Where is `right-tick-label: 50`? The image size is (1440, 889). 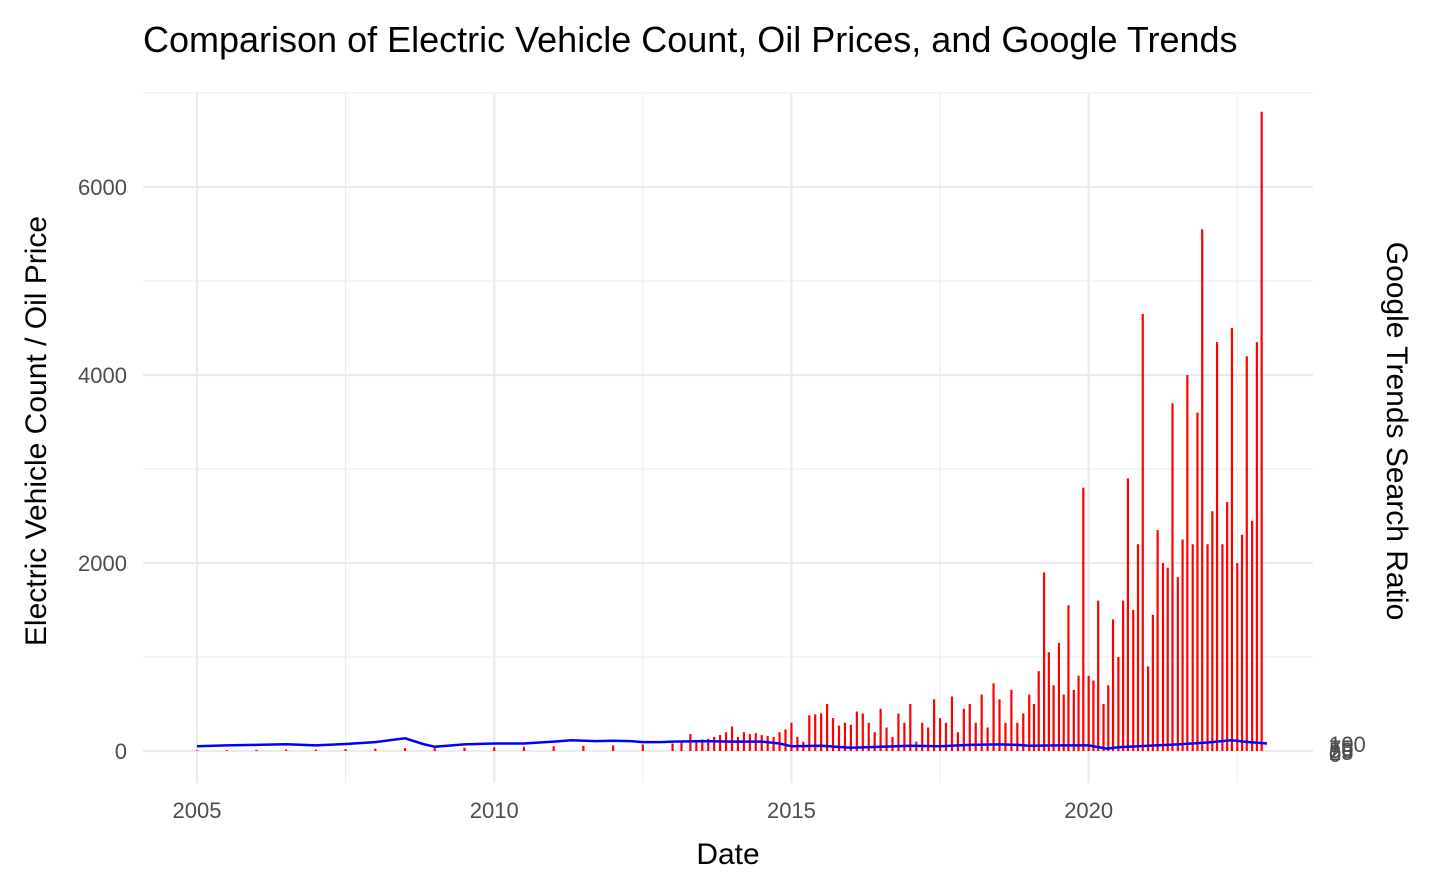 right-tick-label: 50 is located at coordinates (1341, 750).